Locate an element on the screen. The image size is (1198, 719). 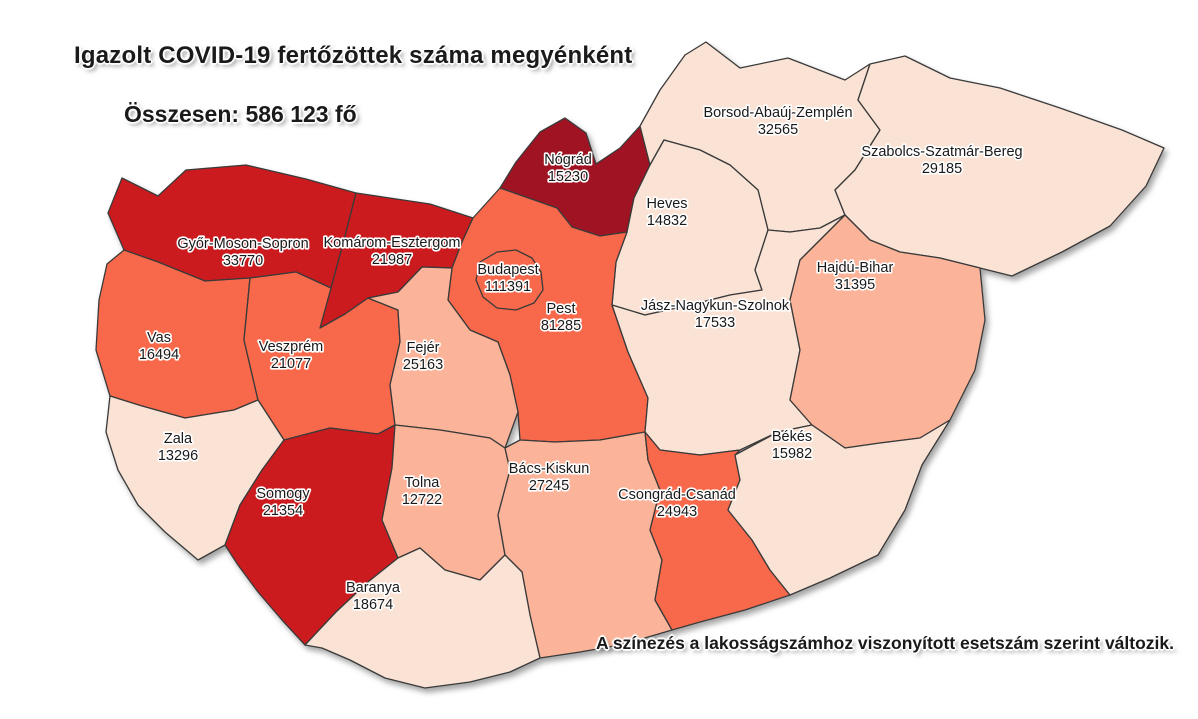
county-name-fejer: Fejér is located at coordinates (422, 348).